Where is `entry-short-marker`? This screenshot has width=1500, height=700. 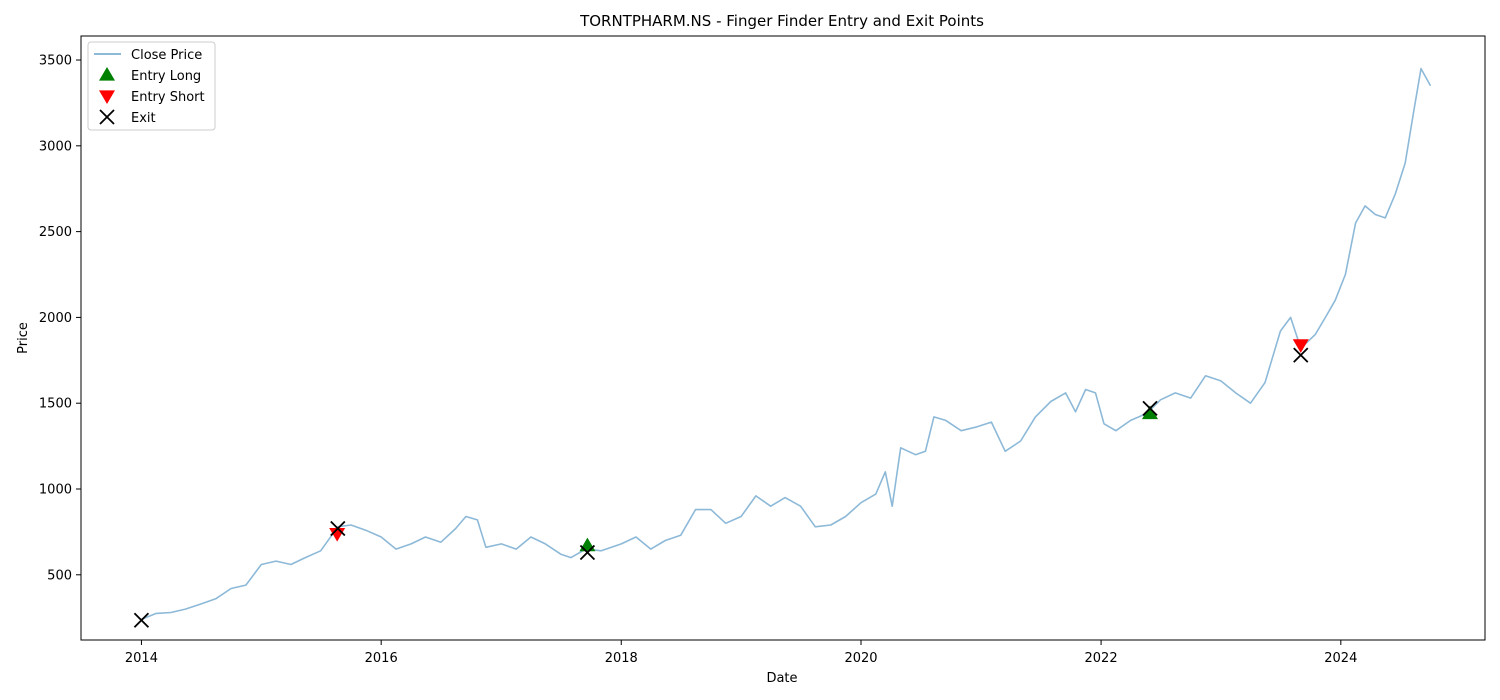 entry-short-marker is located at coordinates (1300, 346).